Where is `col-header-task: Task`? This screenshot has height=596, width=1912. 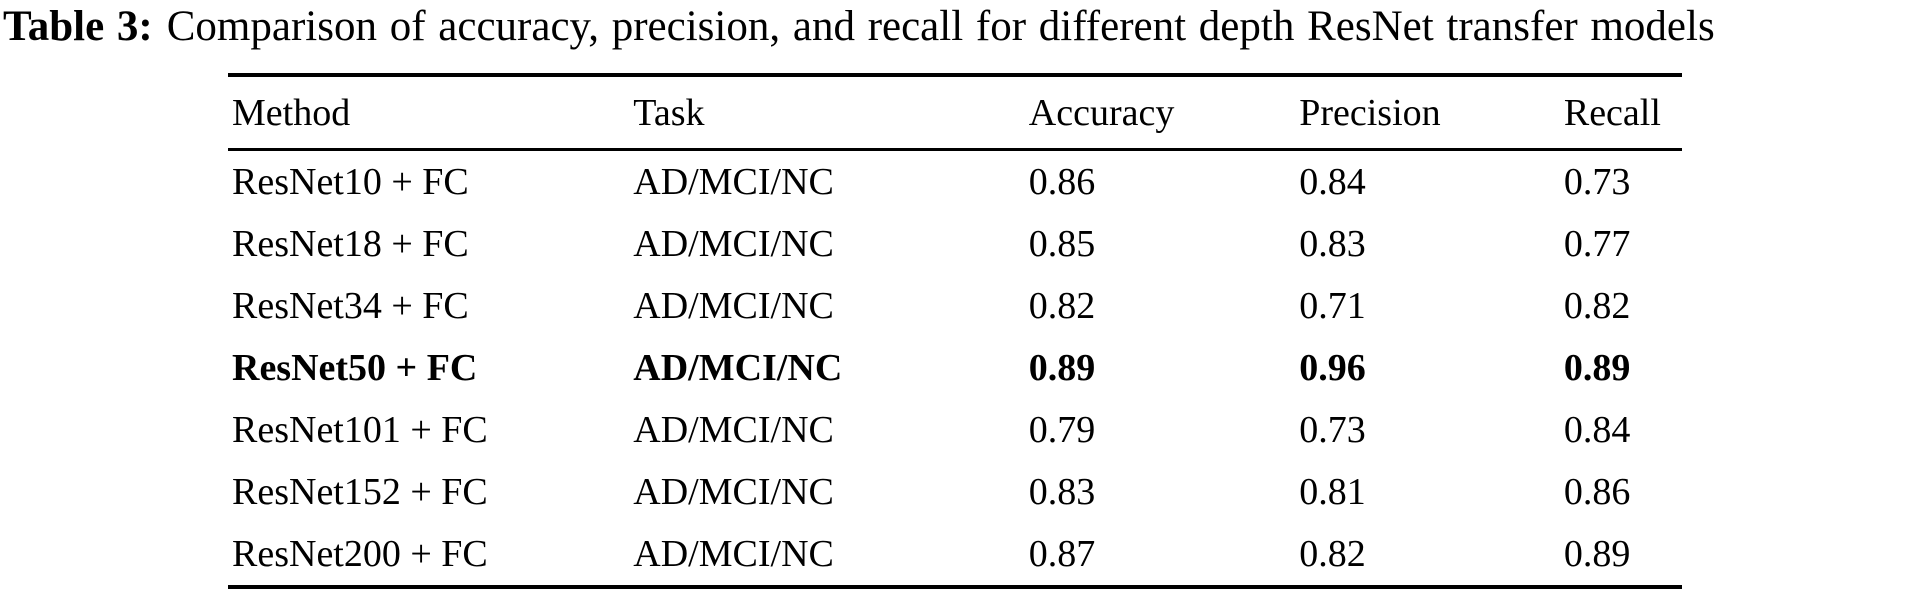 col-header-task: Task is located at coordinates (827, 113).